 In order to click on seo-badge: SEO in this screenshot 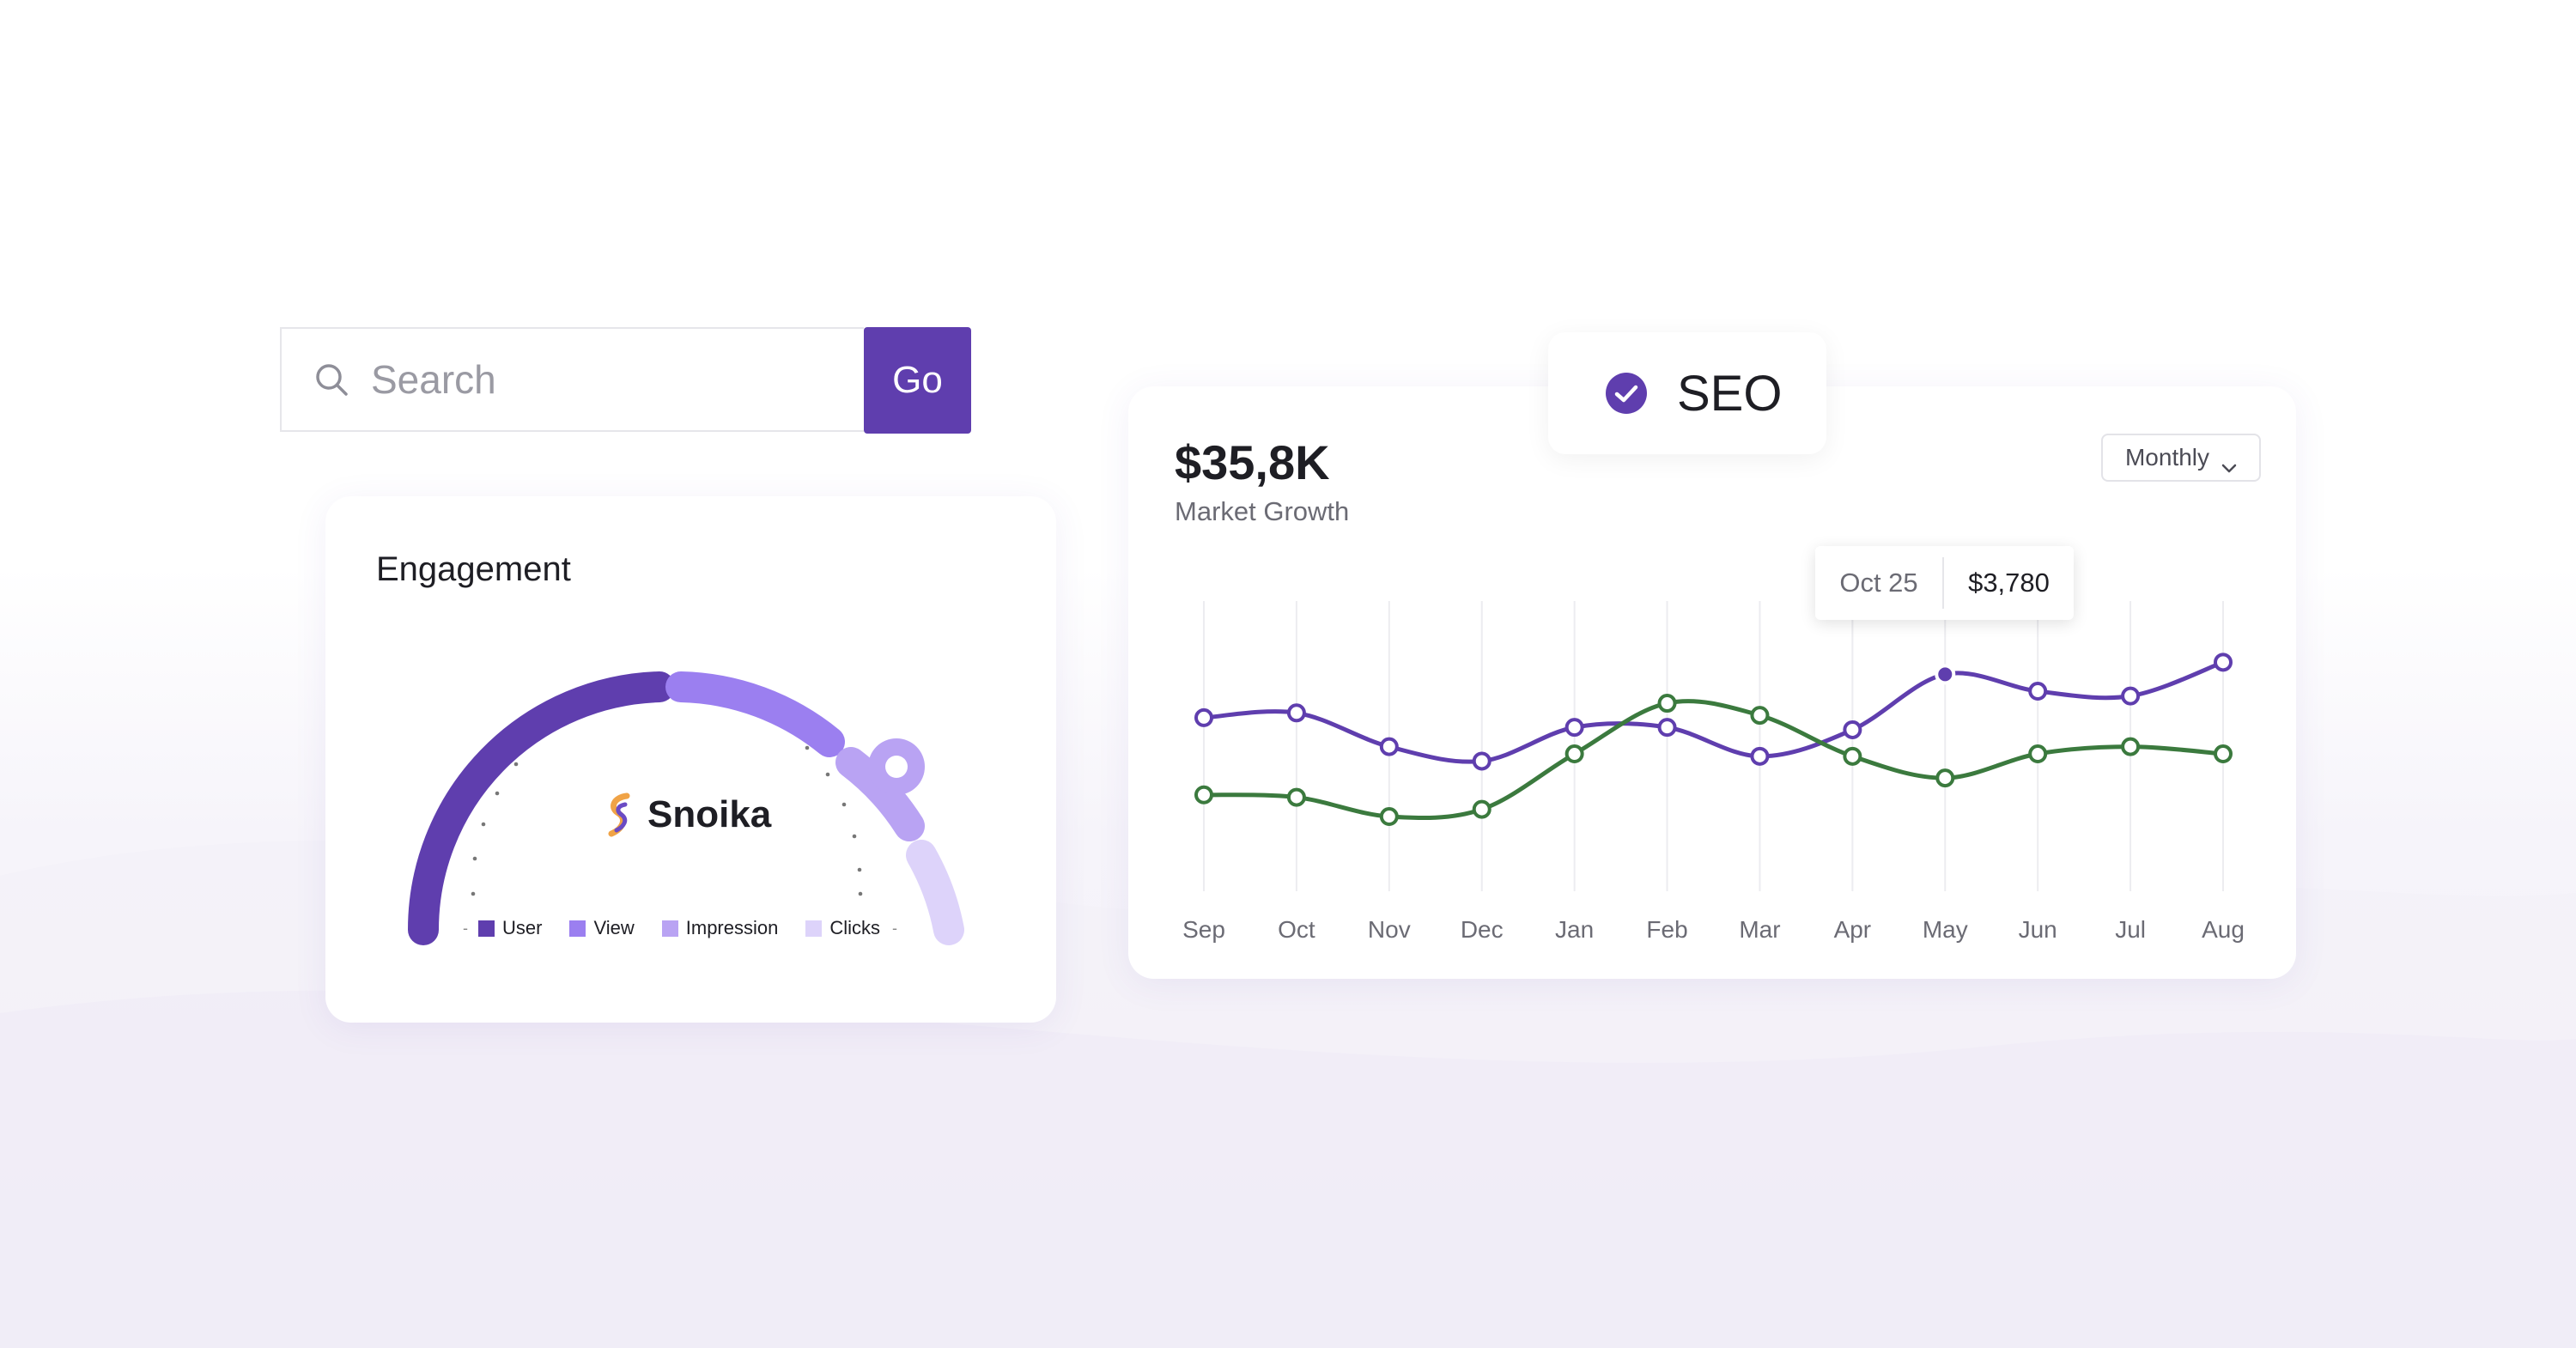, I will do `click(1687, 393)`.